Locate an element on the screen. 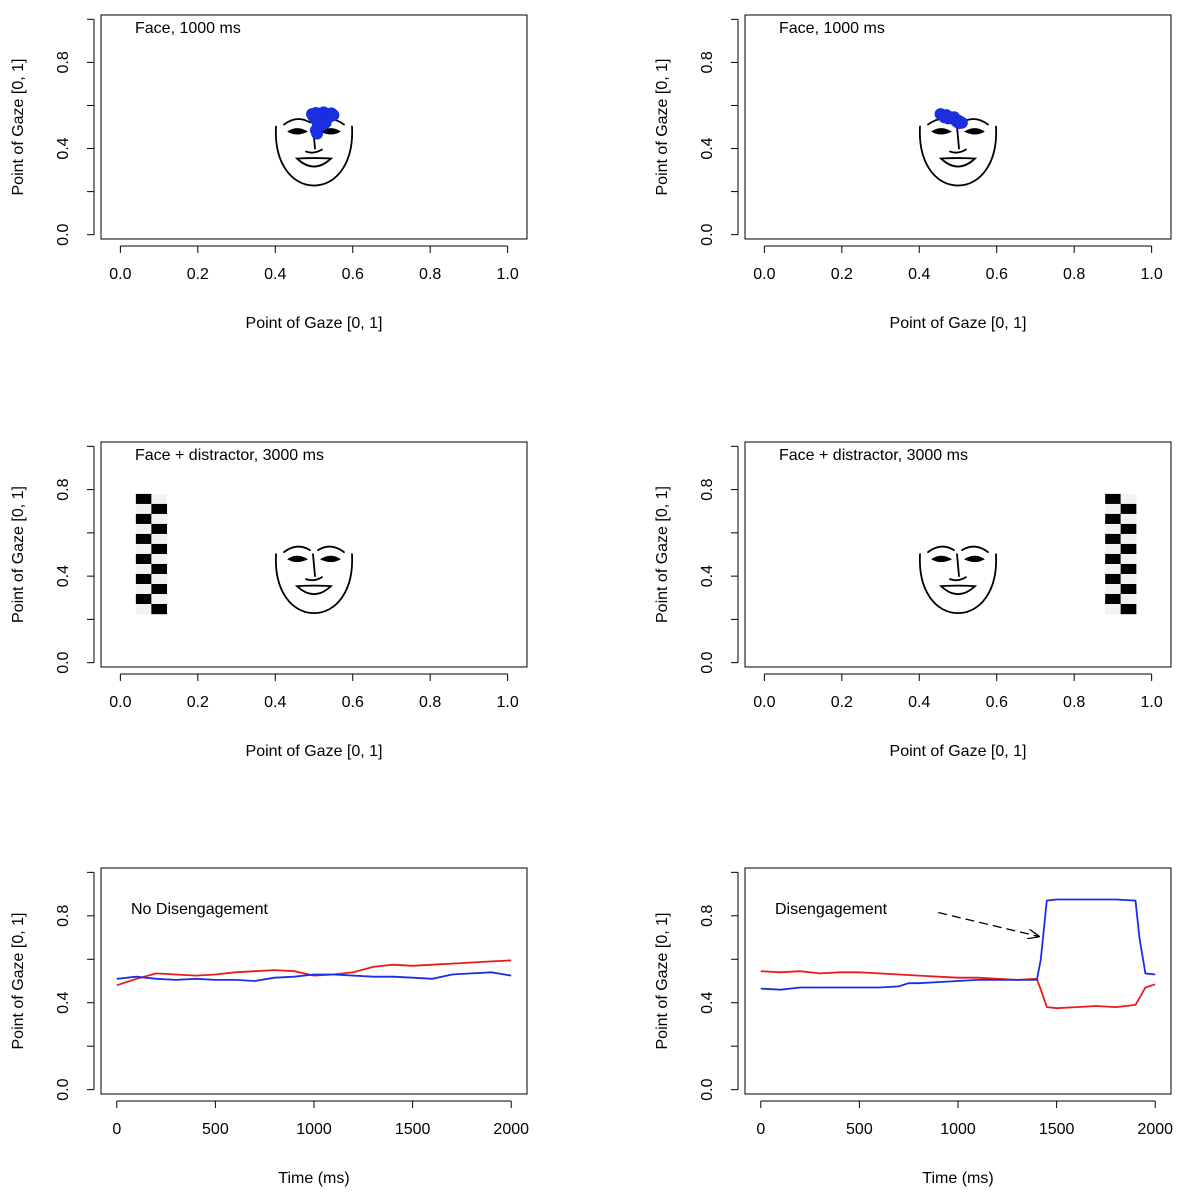 This screenshot has height=1197, width=1181. nostril is located at coordinates (958, 151).